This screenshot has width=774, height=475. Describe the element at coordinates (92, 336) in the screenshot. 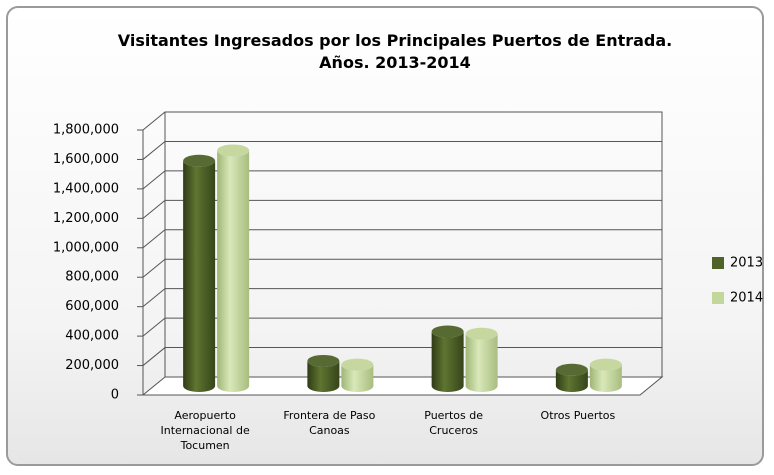

I see `y-tick-label: 400,000` at that location.